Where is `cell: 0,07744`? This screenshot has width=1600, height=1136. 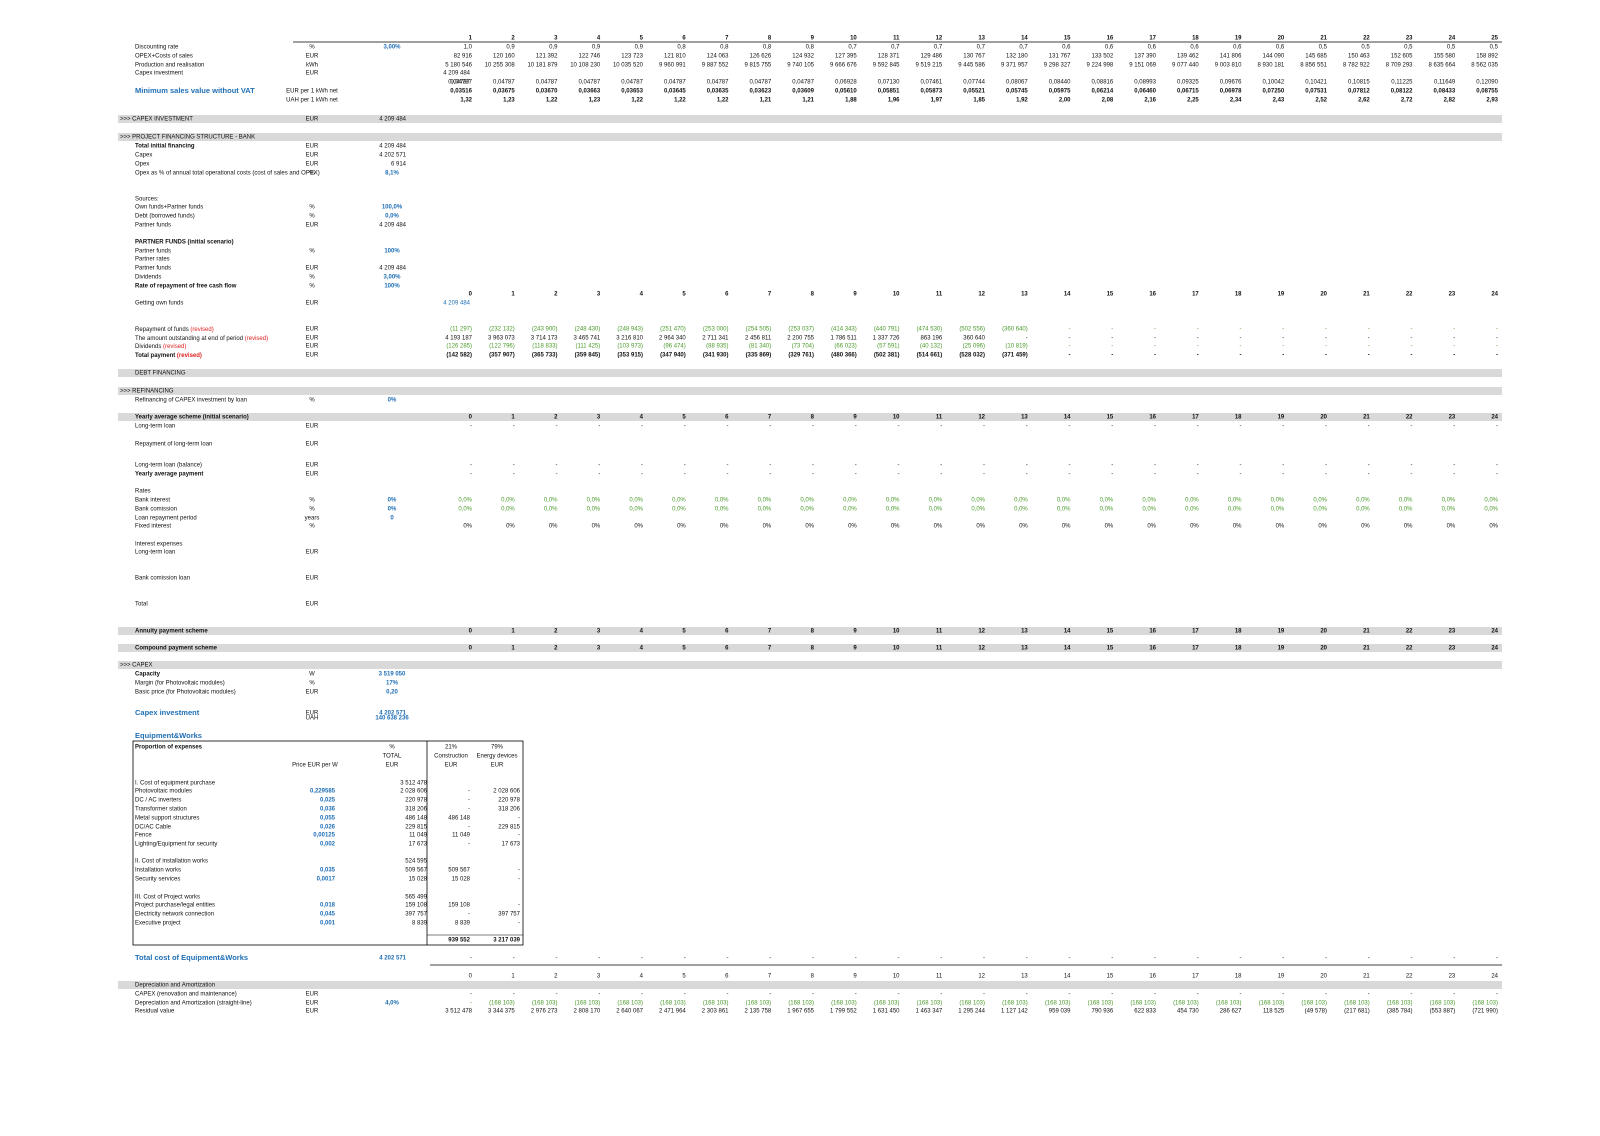 cell: 0,07744 is located at coordinates (974, 83).